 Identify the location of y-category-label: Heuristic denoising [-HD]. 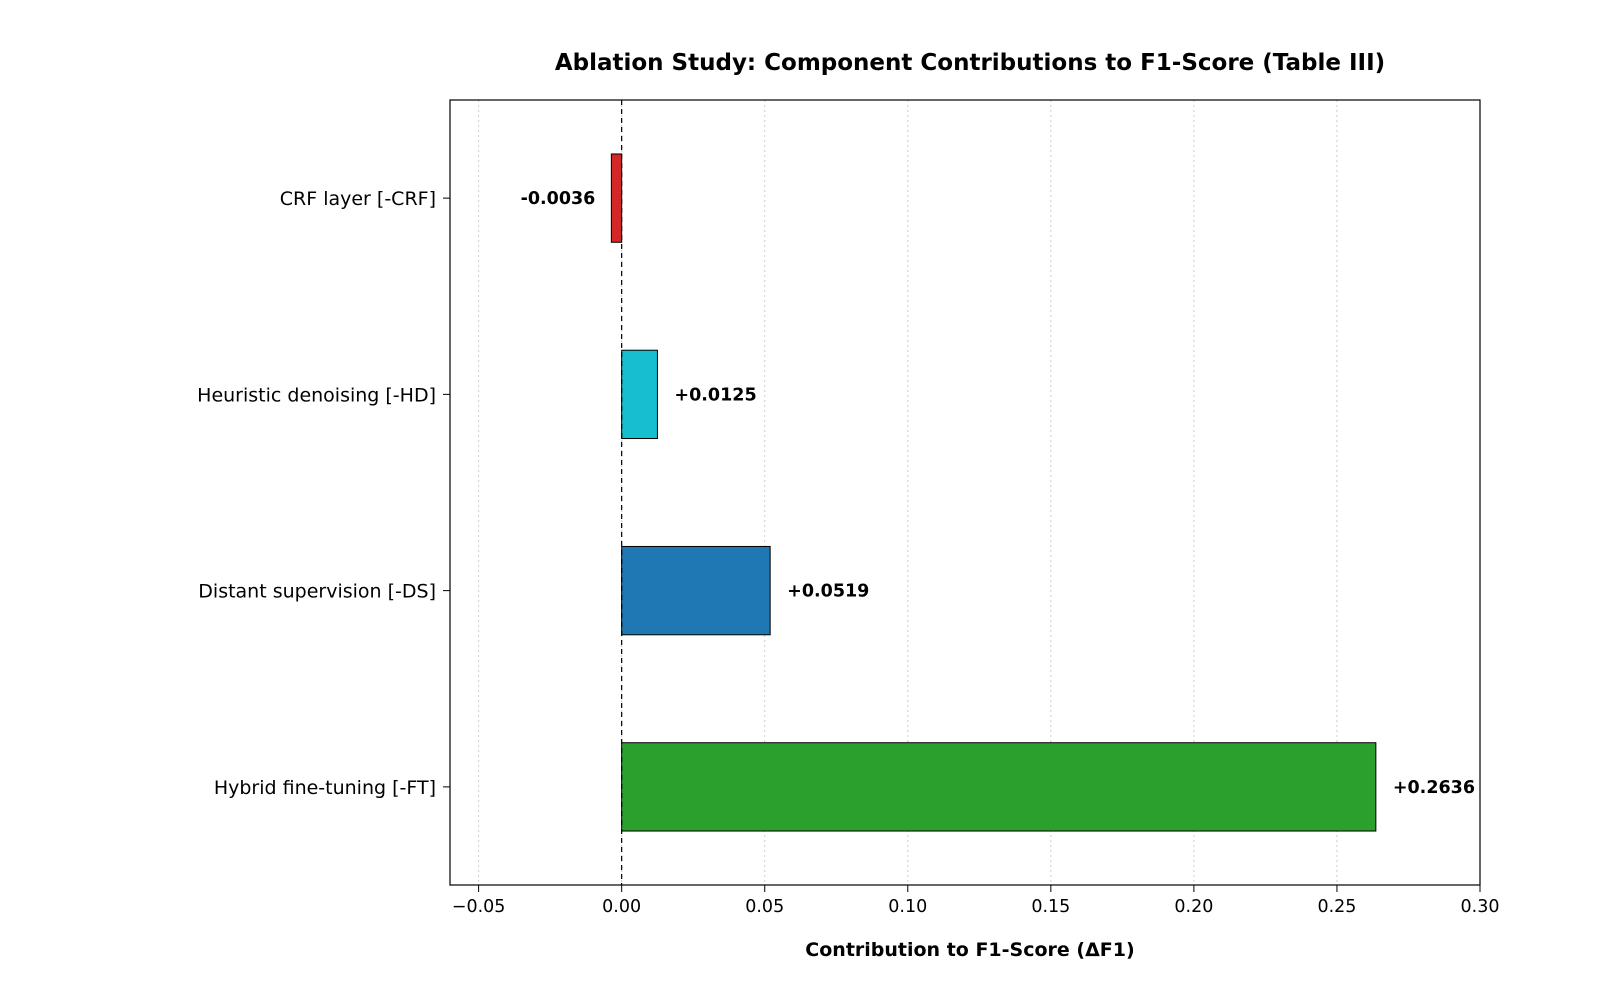
(316, 395).